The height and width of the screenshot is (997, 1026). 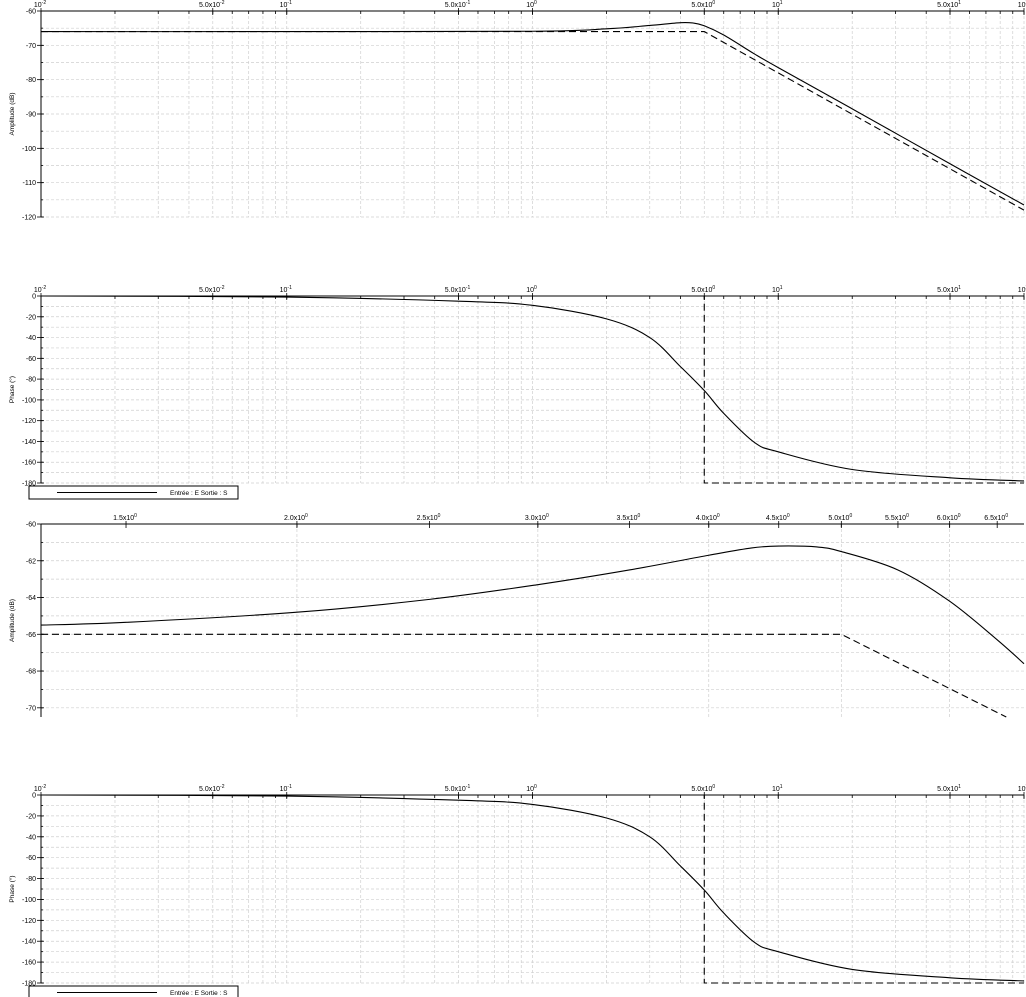 I want to click on x-tick-label: 6.0x100, so click(x=949, y=517).